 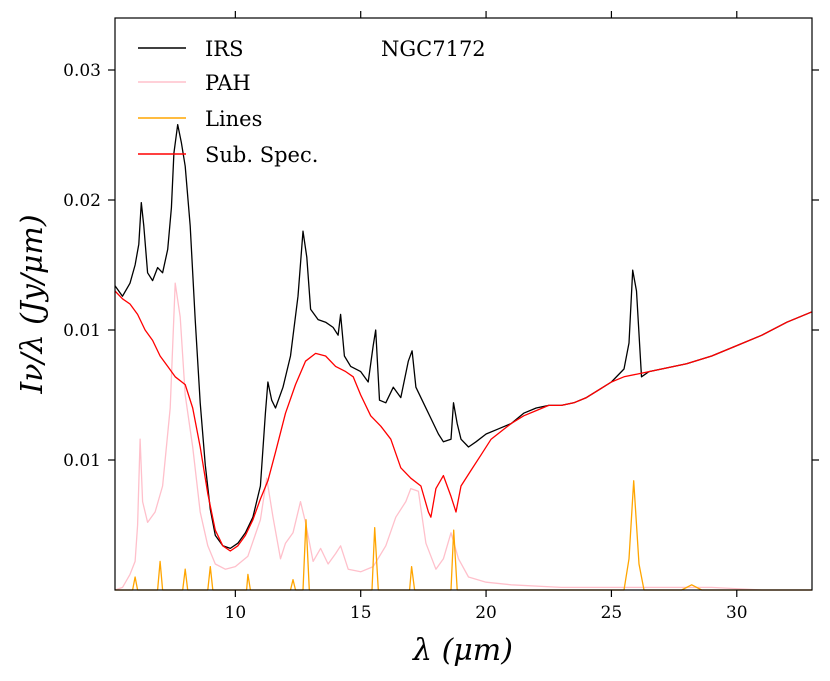 I want to click on x-tick-label: 25, so click(x=612, y=613).